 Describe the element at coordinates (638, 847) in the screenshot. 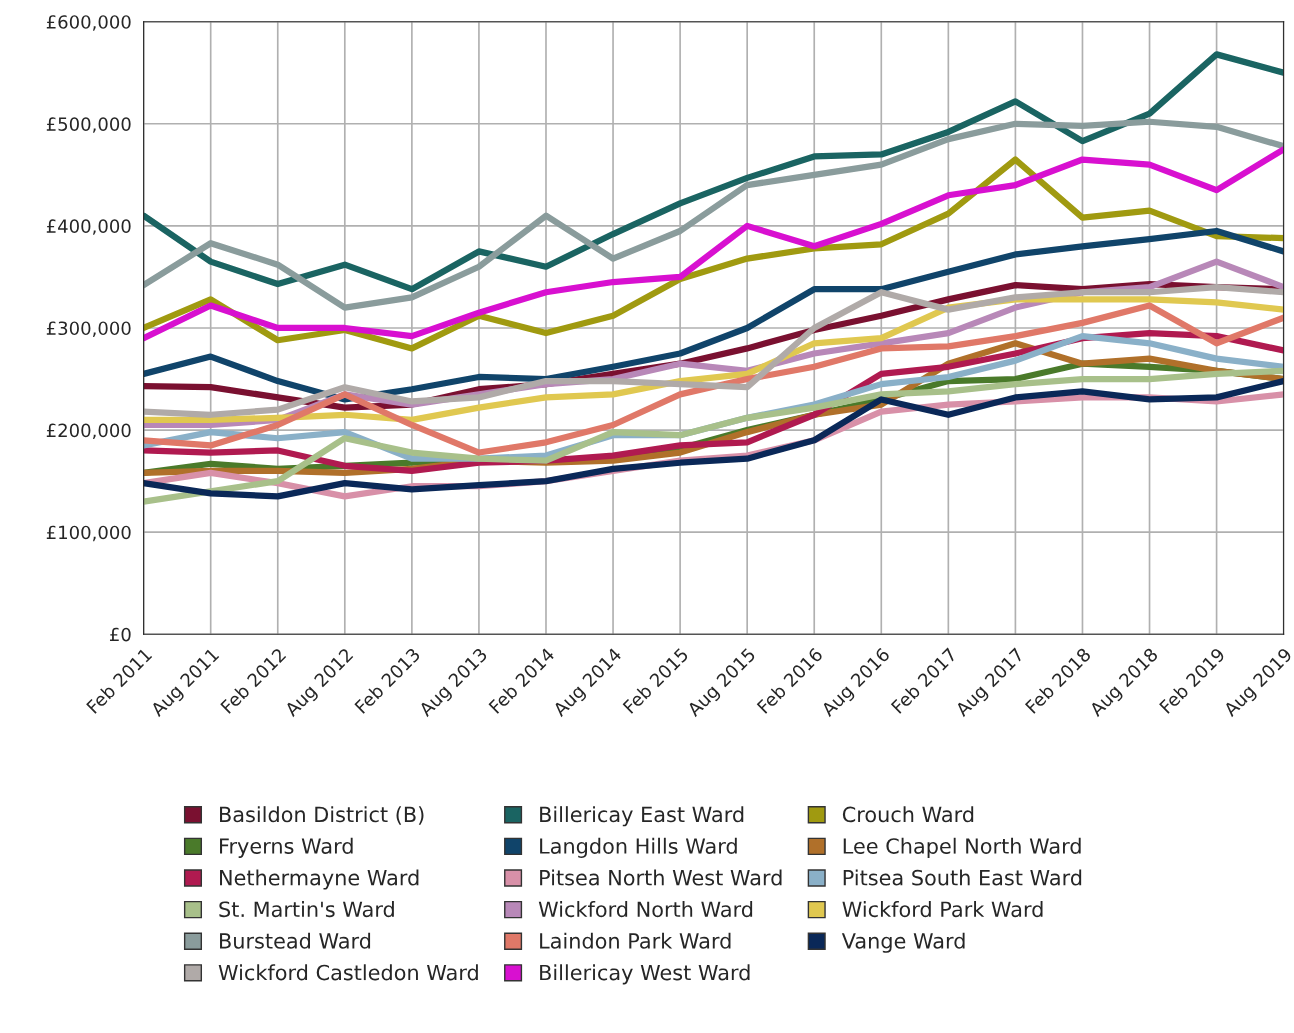

I see `legend-label: Langdon Hills Ward` at that location.